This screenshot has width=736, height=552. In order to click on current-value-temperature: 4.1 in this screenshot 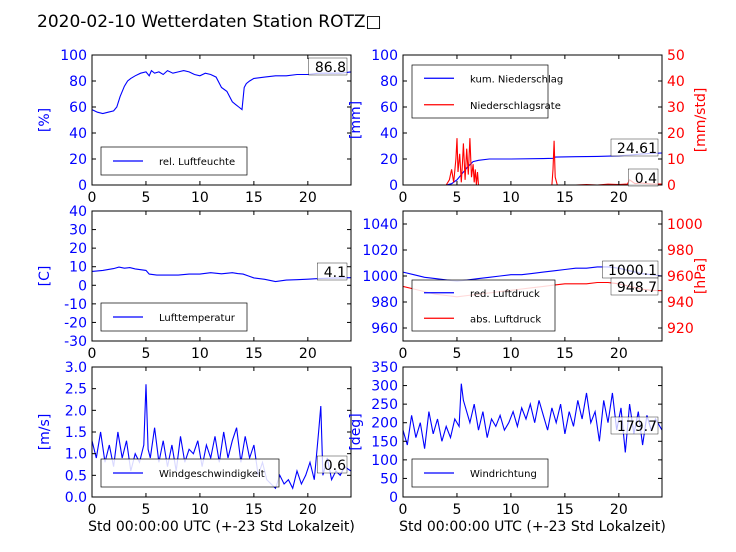, I will do `click(335, 273)`.